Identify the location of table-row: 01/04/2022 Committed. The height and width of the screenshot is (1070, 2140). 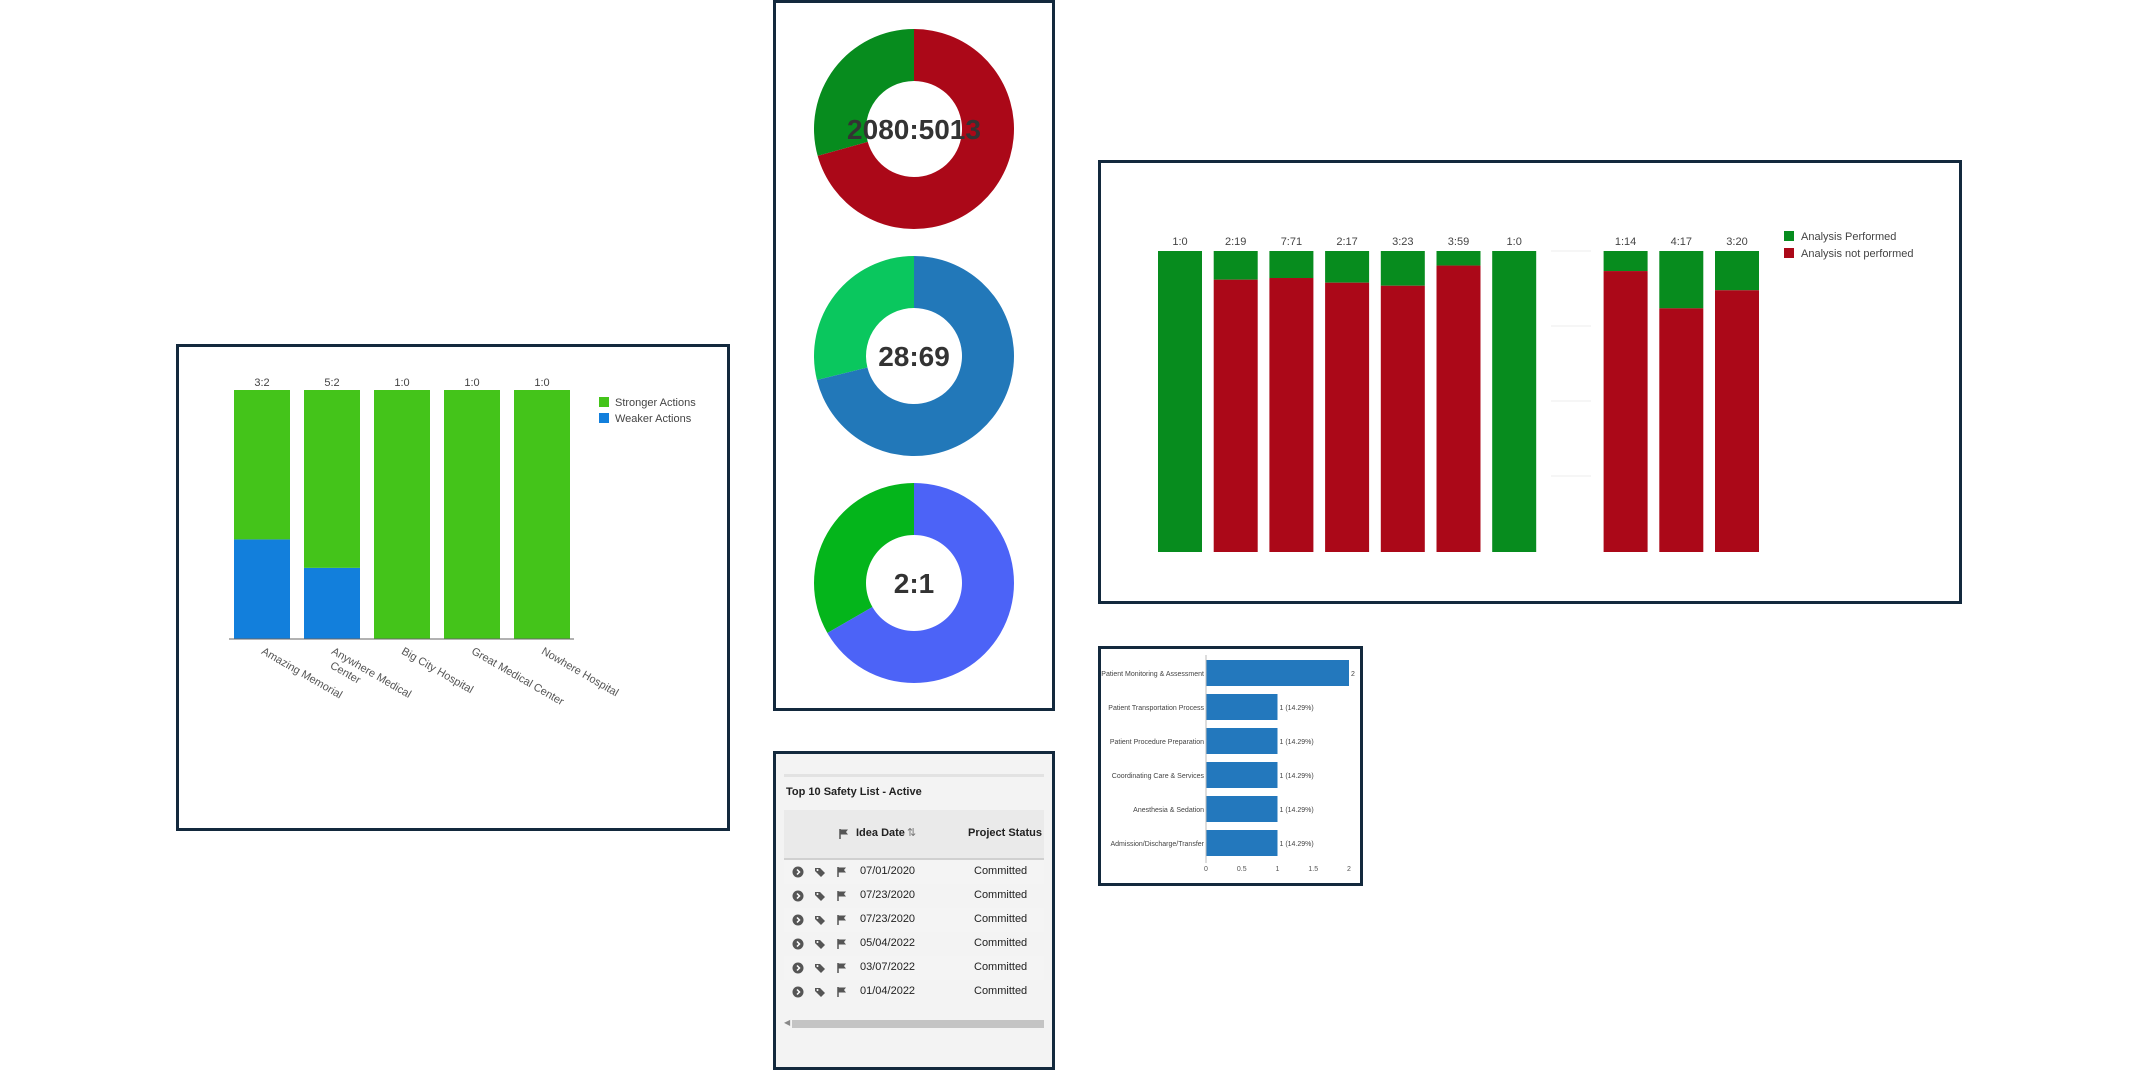
(914, 992).